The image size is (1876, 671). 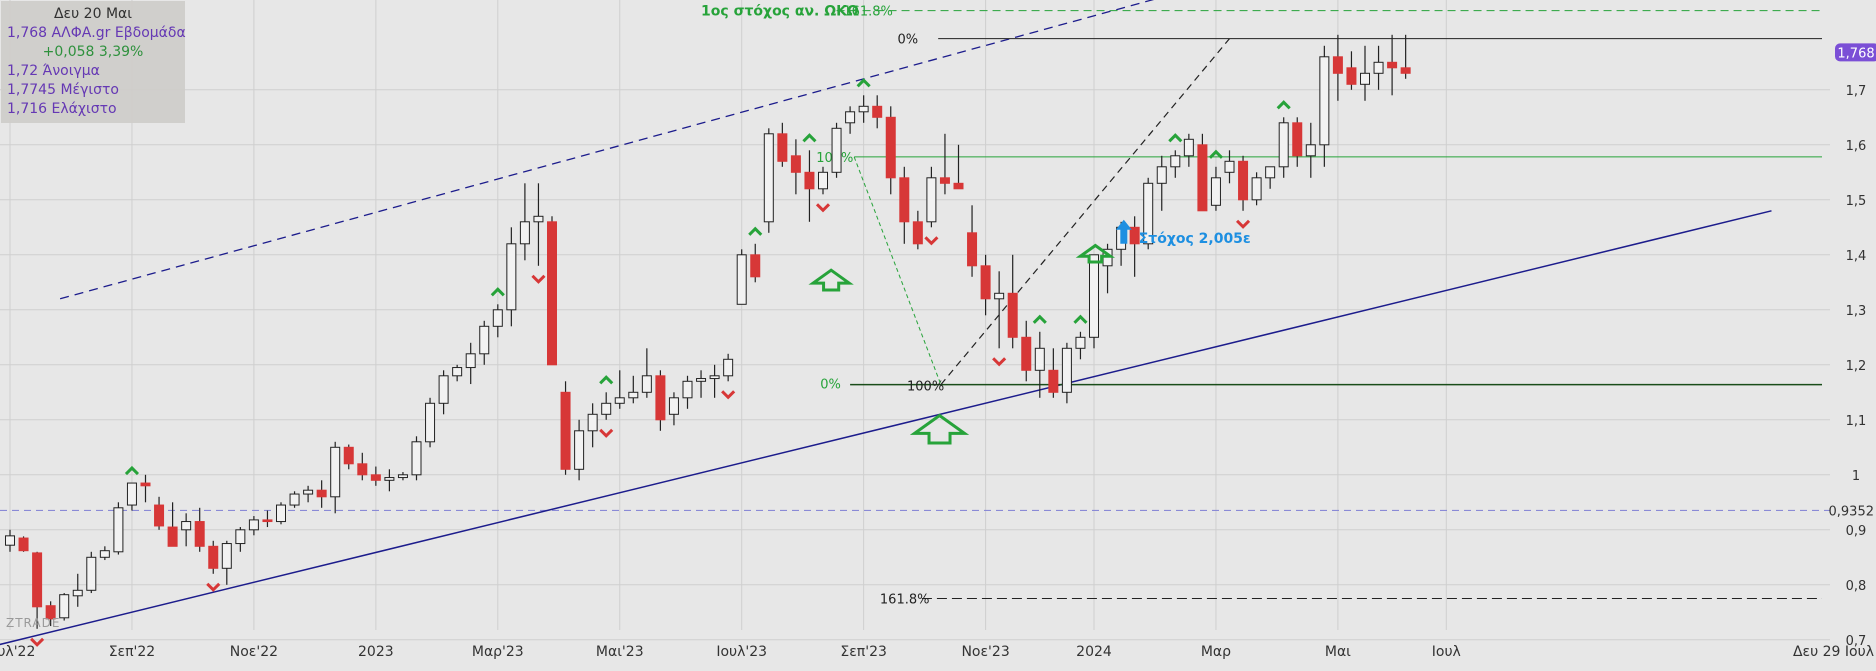 I want to click on info-close-symbol: 1,768 ΑΛΦΑ.gr Εβδομάδα, so click(x=96, y=33).